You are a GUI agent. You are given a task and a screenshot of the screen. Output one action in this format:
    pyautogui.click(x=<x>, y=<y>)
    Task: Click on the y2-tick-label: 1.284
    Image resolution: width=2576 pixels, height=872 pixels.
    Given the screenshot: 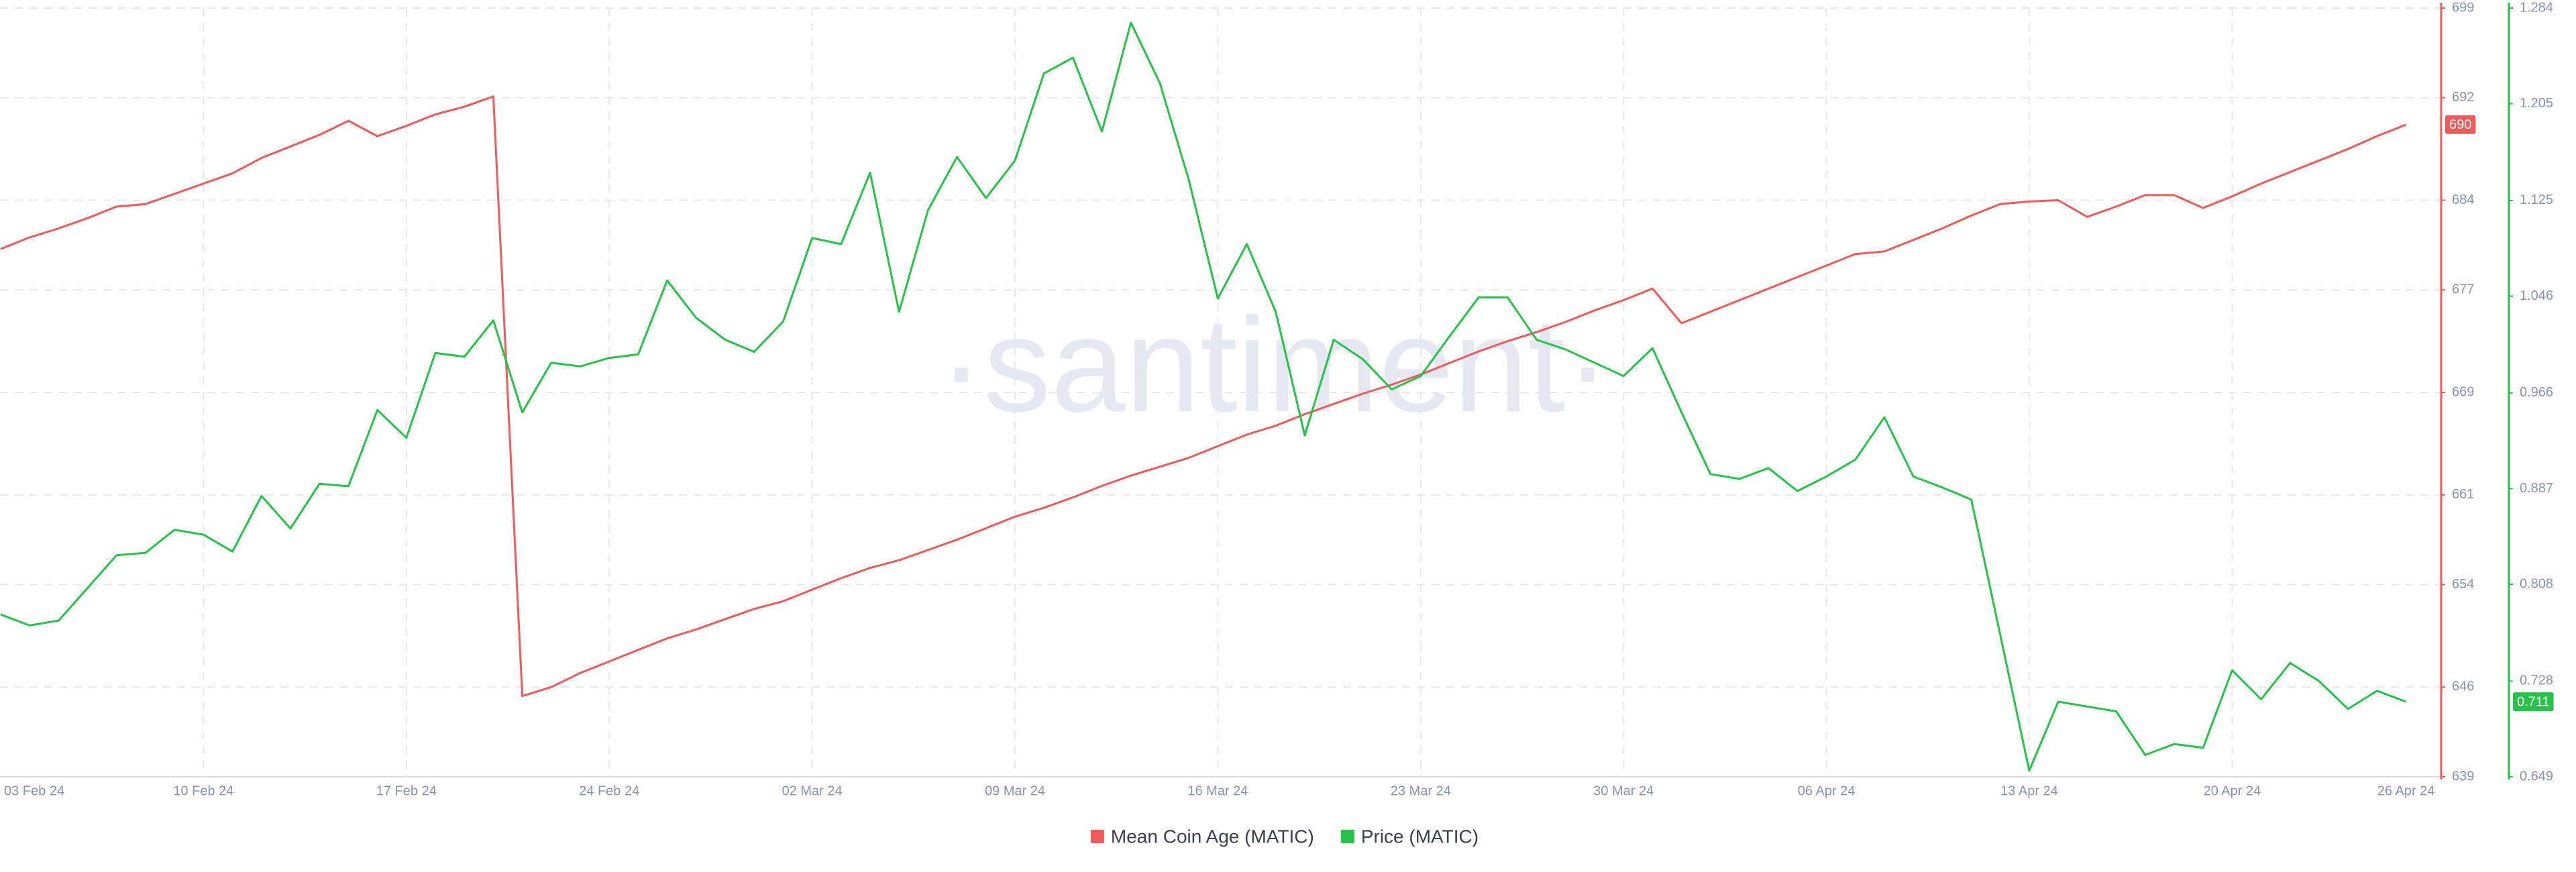 What is the action you would take?
    pyautogui.click(x=2536, y=8)
    